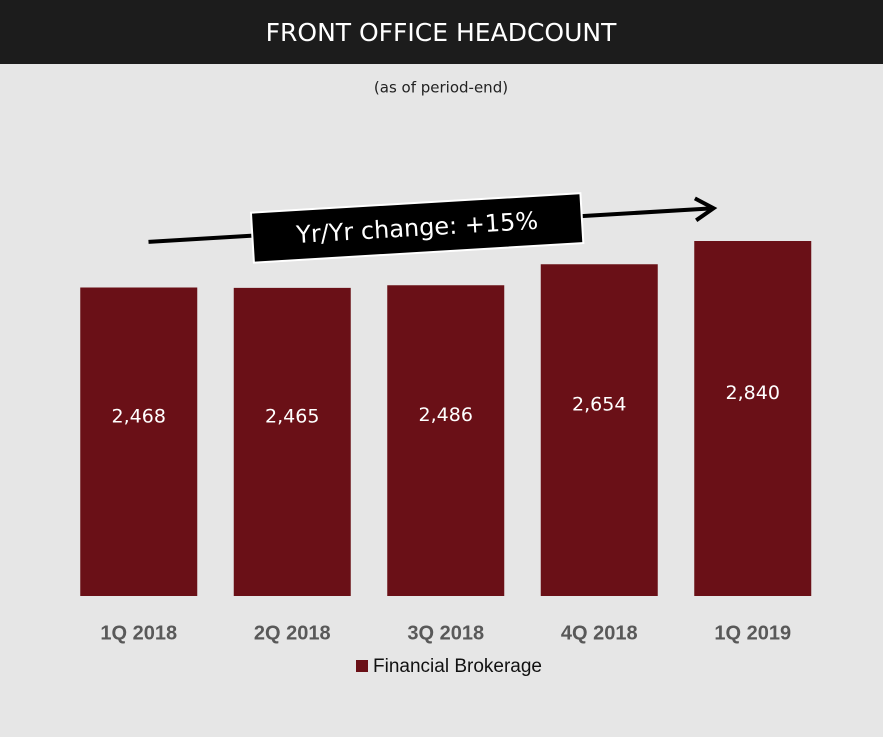 Image resolution: width=883 pixels, height=737 pixels. Describe the element at coordinates (445, 633) in the screenshot. I see `x-tick-label: 3Q 2018` at that location.